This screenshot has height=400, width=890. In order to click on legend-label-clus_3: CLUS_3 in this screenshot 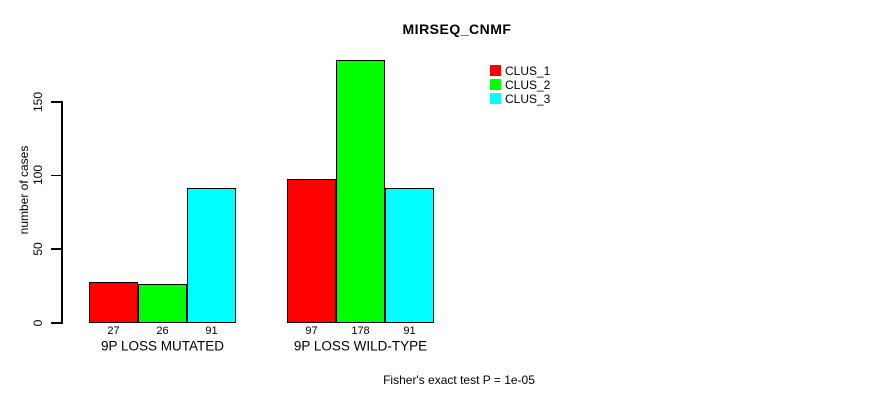, I will do `click(528, 98)`.